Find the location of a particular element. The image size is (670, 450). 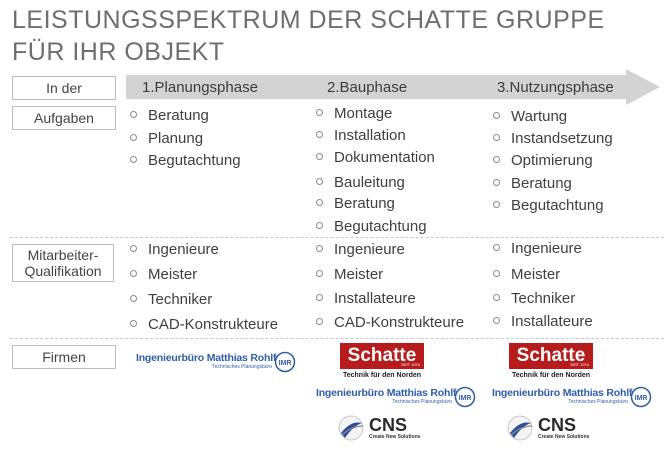

page-subtitle: FÜR IHR OBJEKT is located at coordinates (118, 52).